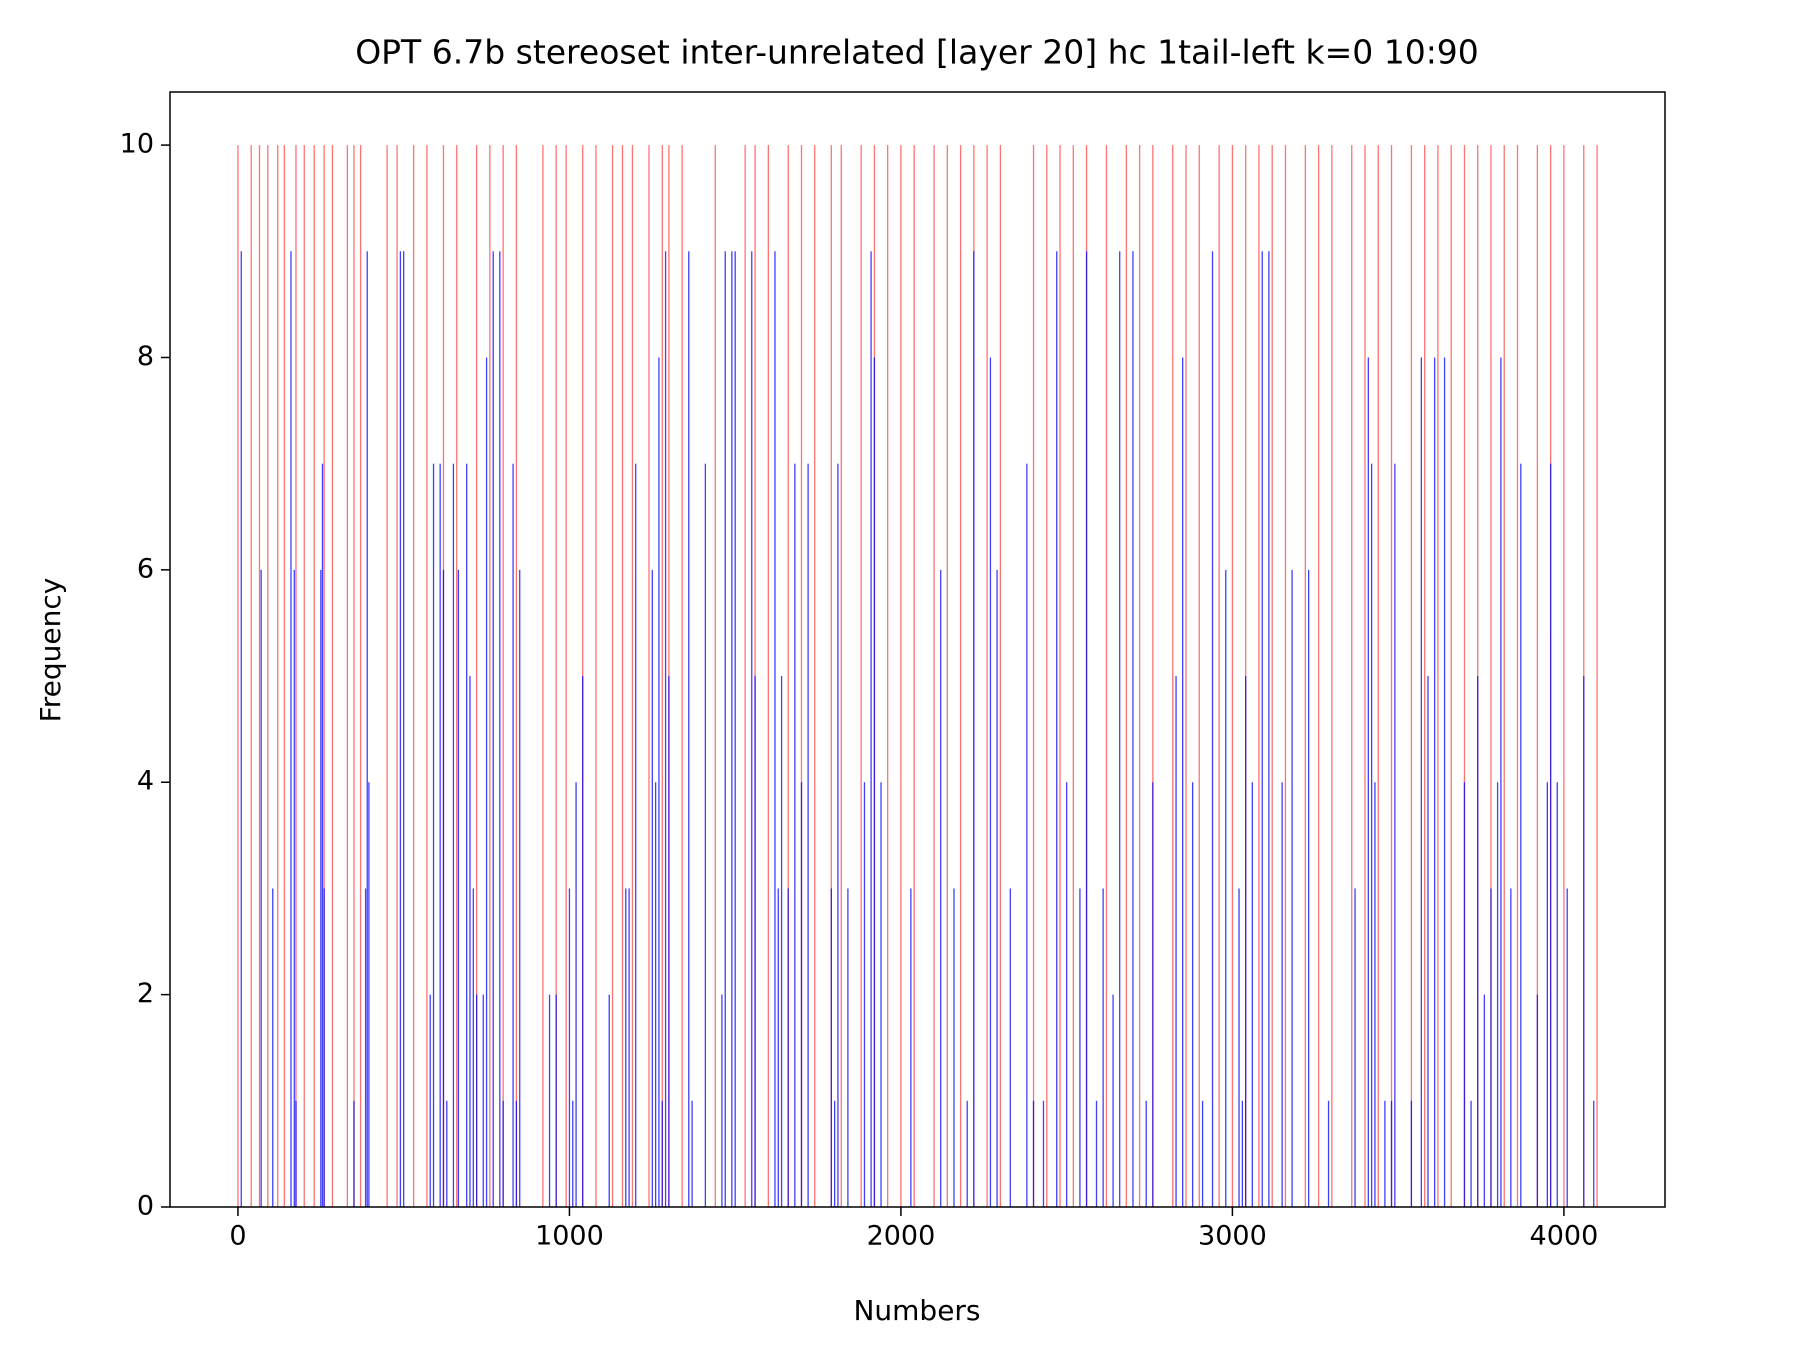 The height and width of the screenshot is (1357, 1794). What do you see at coordinates (145, 993) in the screenshot?
I see `y-tick-label: 2` at bounding box center [145, 993].